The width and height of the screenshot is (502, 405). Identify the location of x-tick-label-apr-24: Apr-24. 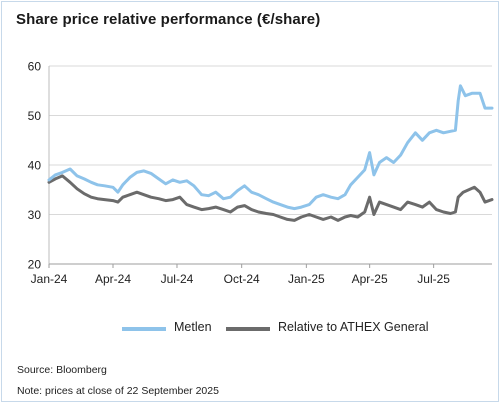
(113, 279).